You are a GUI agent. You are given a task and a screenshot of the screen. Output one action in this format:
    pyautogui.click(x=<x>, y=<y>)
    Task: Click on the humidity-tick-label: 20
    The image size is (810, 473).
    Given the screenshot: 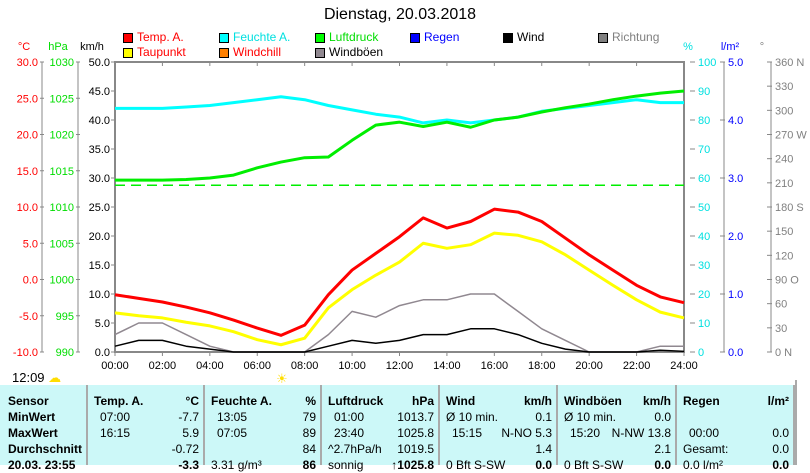 What is the action you would take?
    pyautogui.click(x=704, y=295)
    